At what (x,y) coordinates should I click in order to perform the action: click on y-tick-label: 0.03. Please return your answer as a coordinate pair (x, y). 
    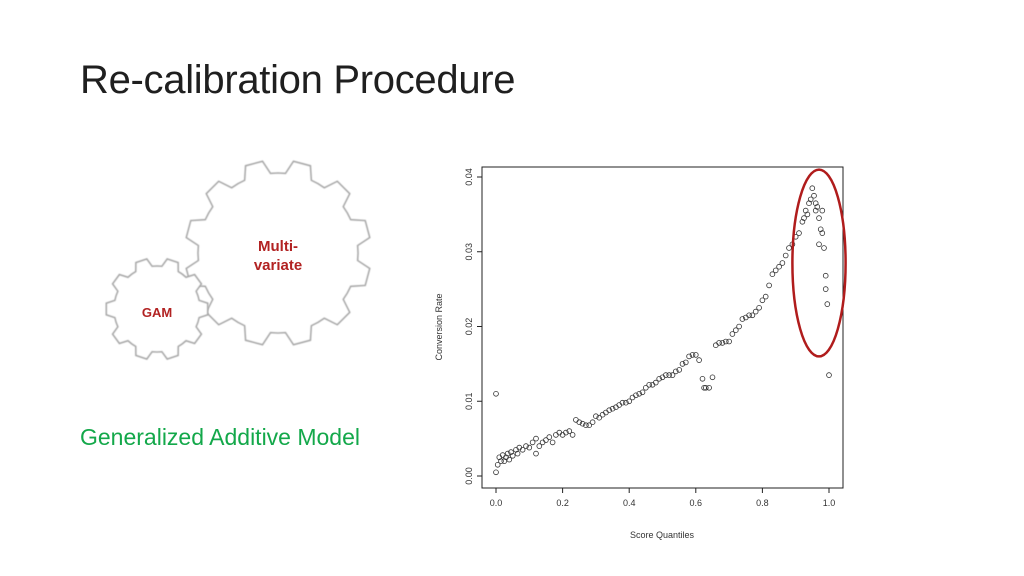
    Looking at the image, I should click on (469, 252).